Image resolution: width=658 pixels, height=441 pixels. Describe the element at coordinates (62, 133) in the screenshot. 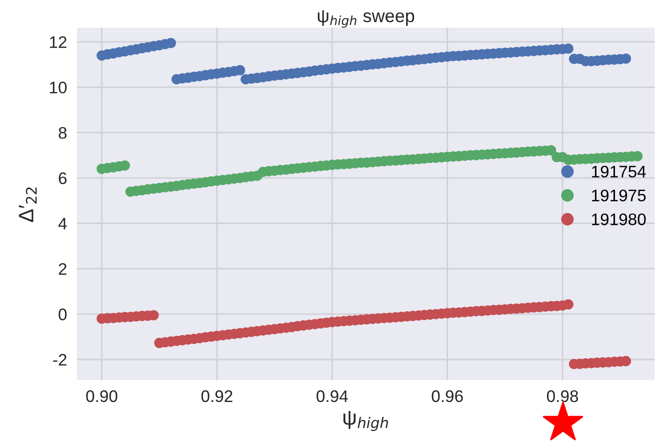

I see `y-tick-label: 8` at that location.